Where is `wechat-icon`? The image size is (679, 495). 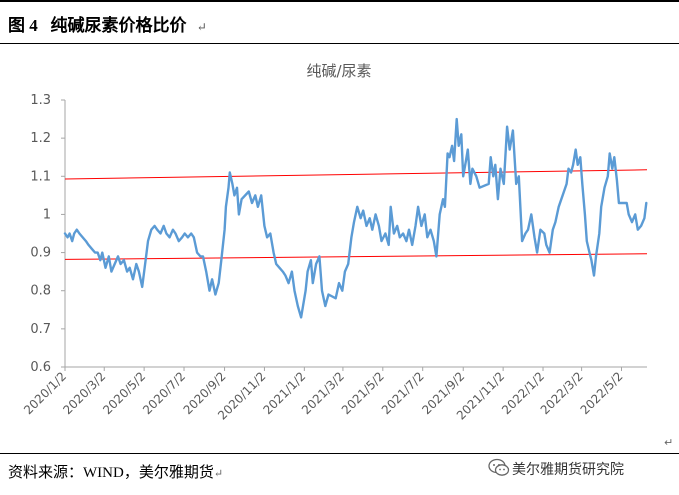
wechat-icon is located at coordinates (499, 467).